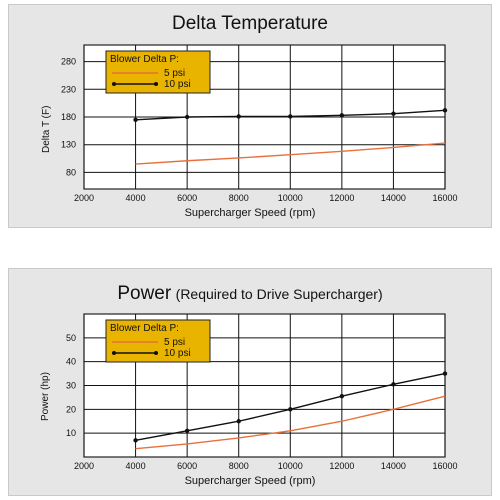  Describe the element at coordinates (68, 62) in the screenshot. I see `y-tick-label: 280` at that location.